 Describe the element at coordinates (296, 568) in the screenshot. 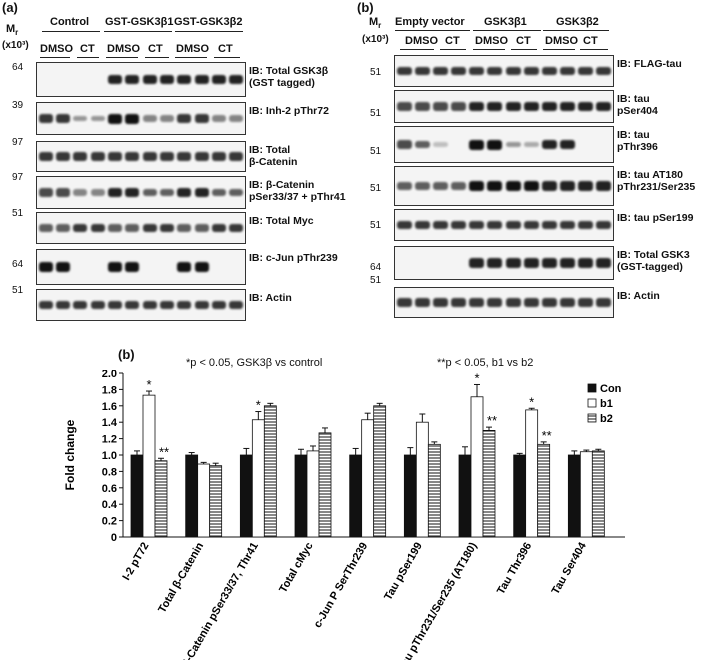

I see `x-category-label: Total cMyc` at that location.